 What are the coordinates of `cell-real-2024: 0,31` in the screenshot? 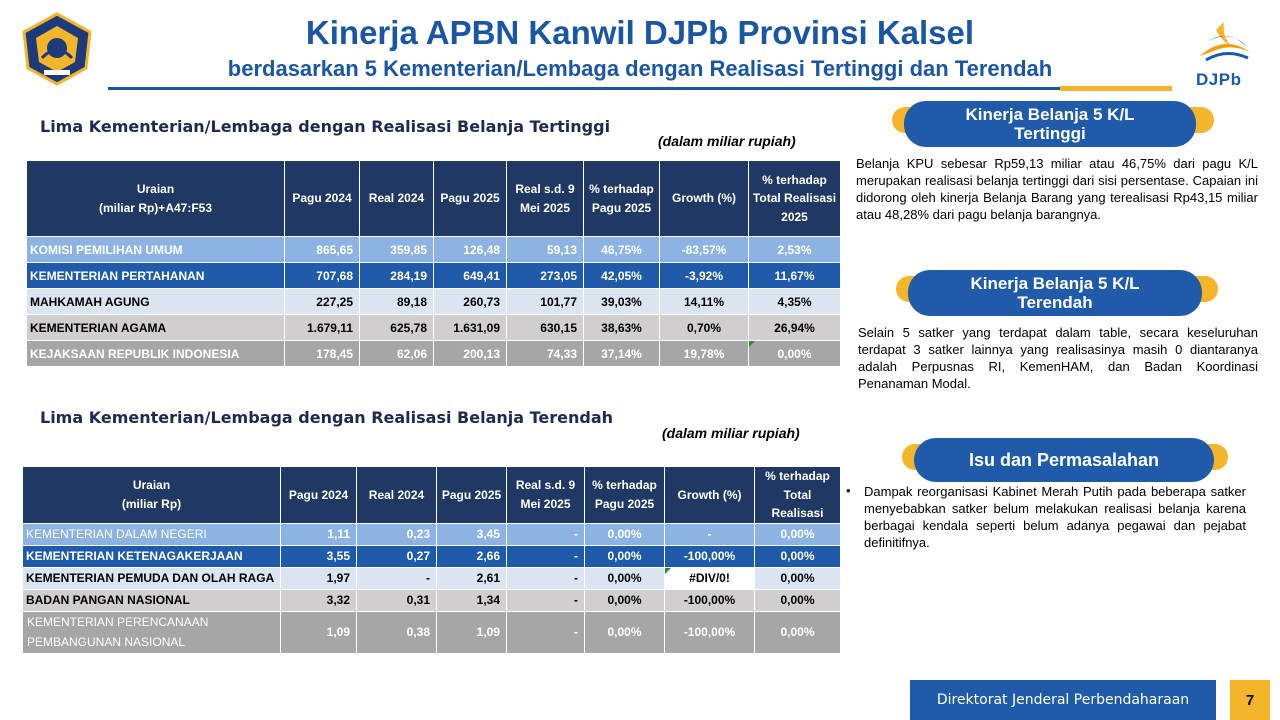 It's located at (396, 600).